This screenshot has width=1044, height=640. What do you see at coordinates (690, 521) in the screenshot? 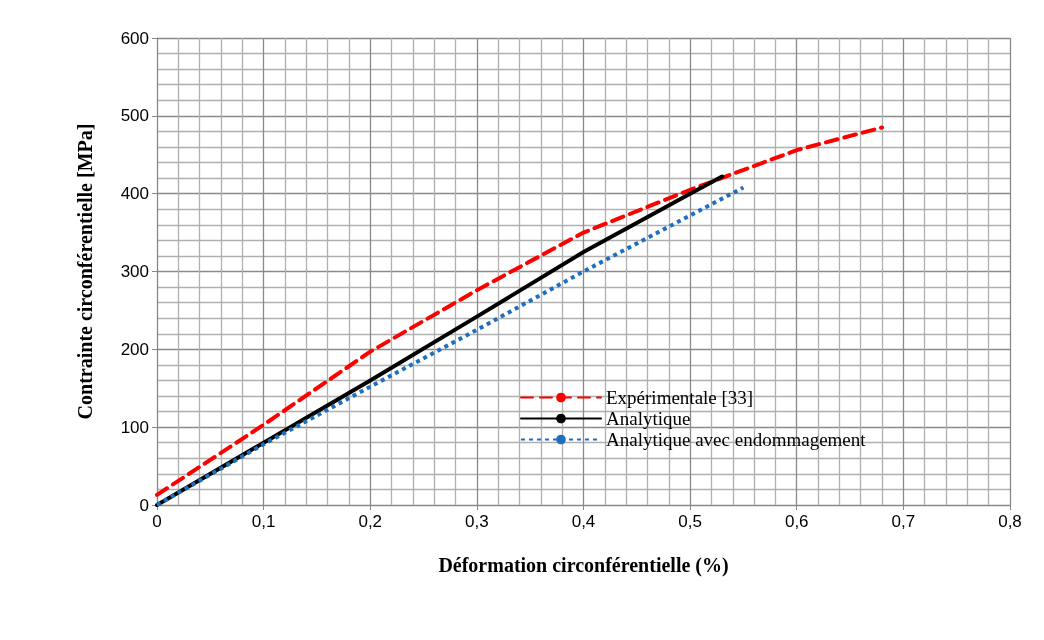
I see `x-tick-label: 0,5` at bounding box center [690, 521].